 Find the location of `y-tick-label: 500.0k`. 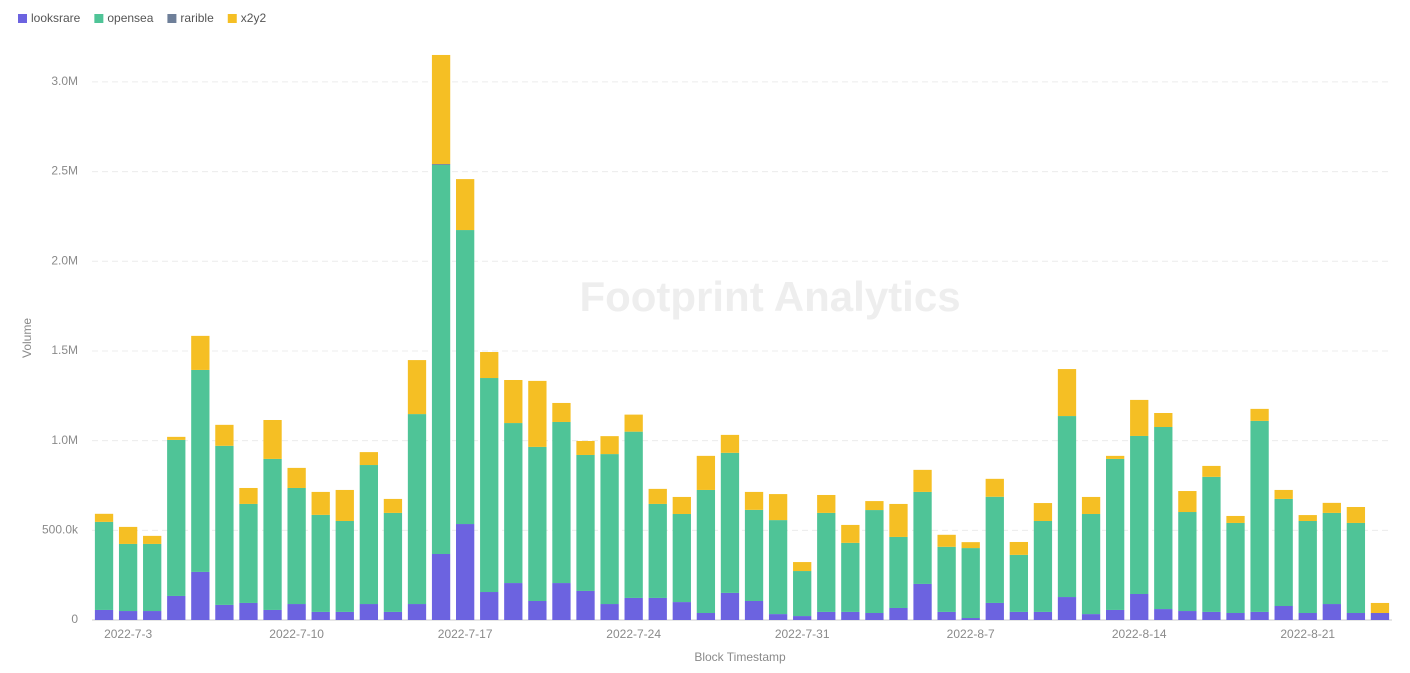

y-tick-label: 500.0k is located at coordinates (60, 529).